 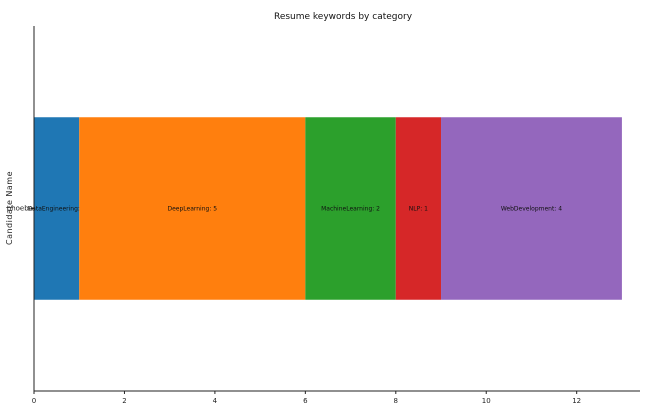 I want to click on data-label-dataengineering: DataEngineering: 1, so click(x=57, y=209).